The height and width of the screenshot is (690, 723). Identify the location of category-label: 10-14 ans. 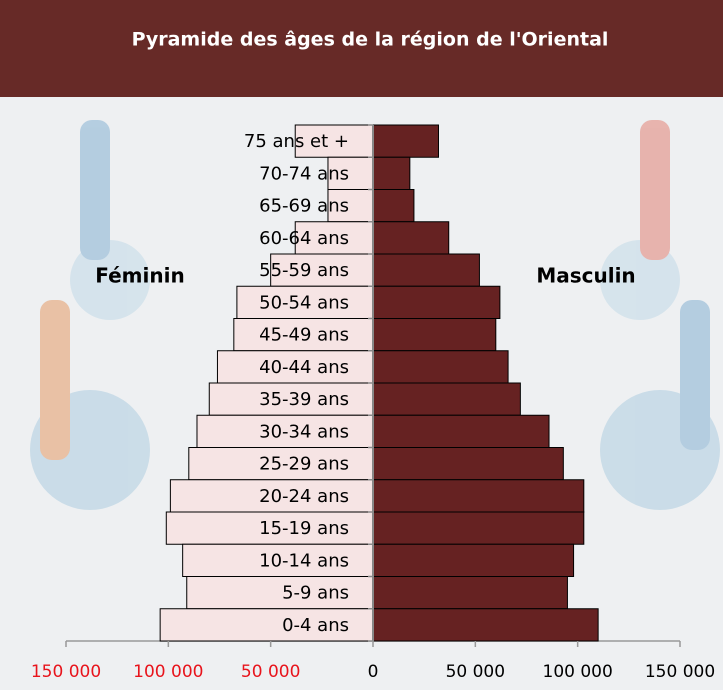
(304, 560).